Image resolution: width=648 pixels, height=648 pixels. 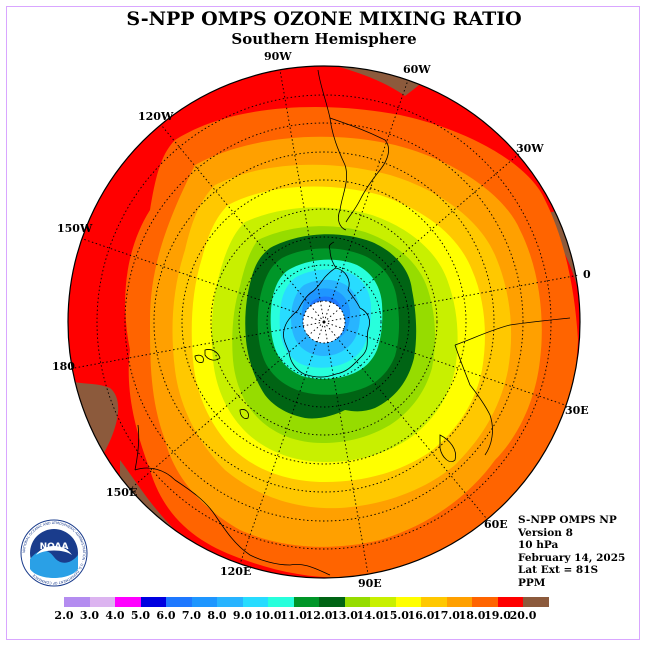 I want to click on lon-label-150w: 150W, so click(x=75, y=228).